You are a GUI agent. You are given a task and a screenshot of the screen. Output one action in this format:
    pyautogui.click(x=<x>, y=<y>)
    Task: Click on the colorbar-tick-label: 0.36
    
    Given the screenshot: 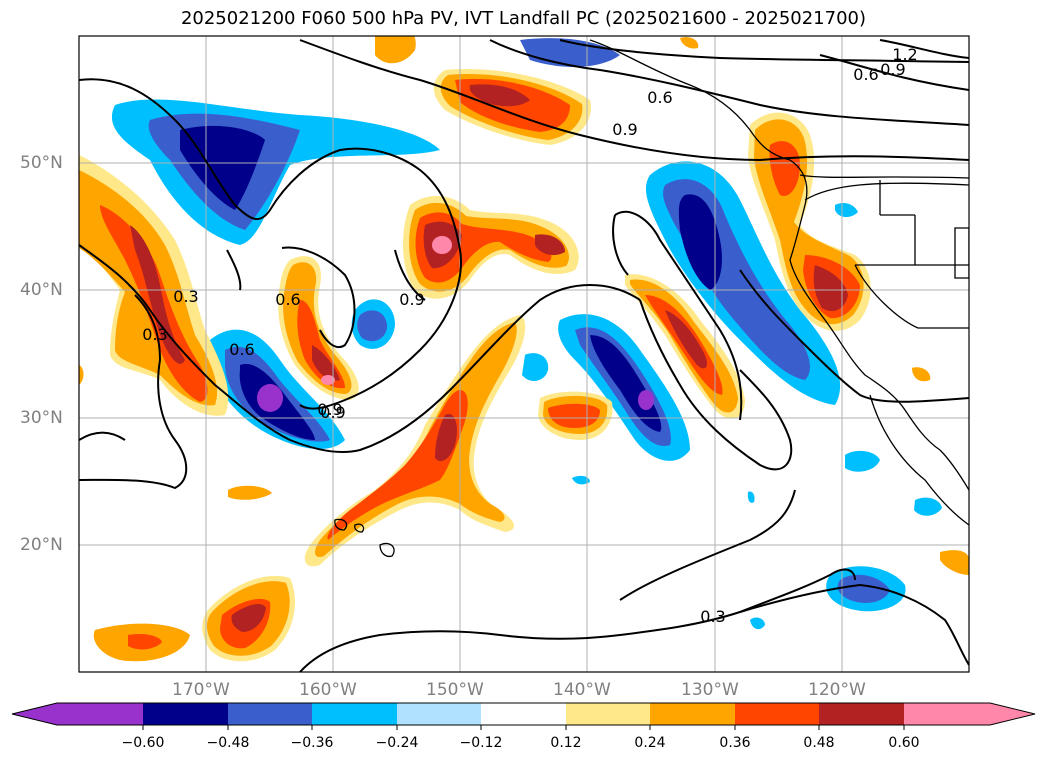 What is the action you would take?
    pyautogui.click(x=735, y=743)
    